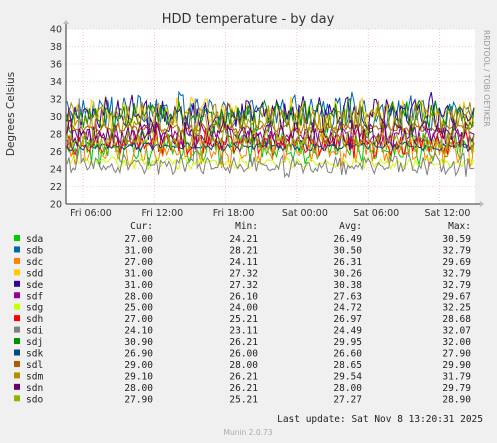  What do you see at coordinates (56, 135) in the screenshot?
I see `y-tick-label: 28` at bounding box center [56, 135].